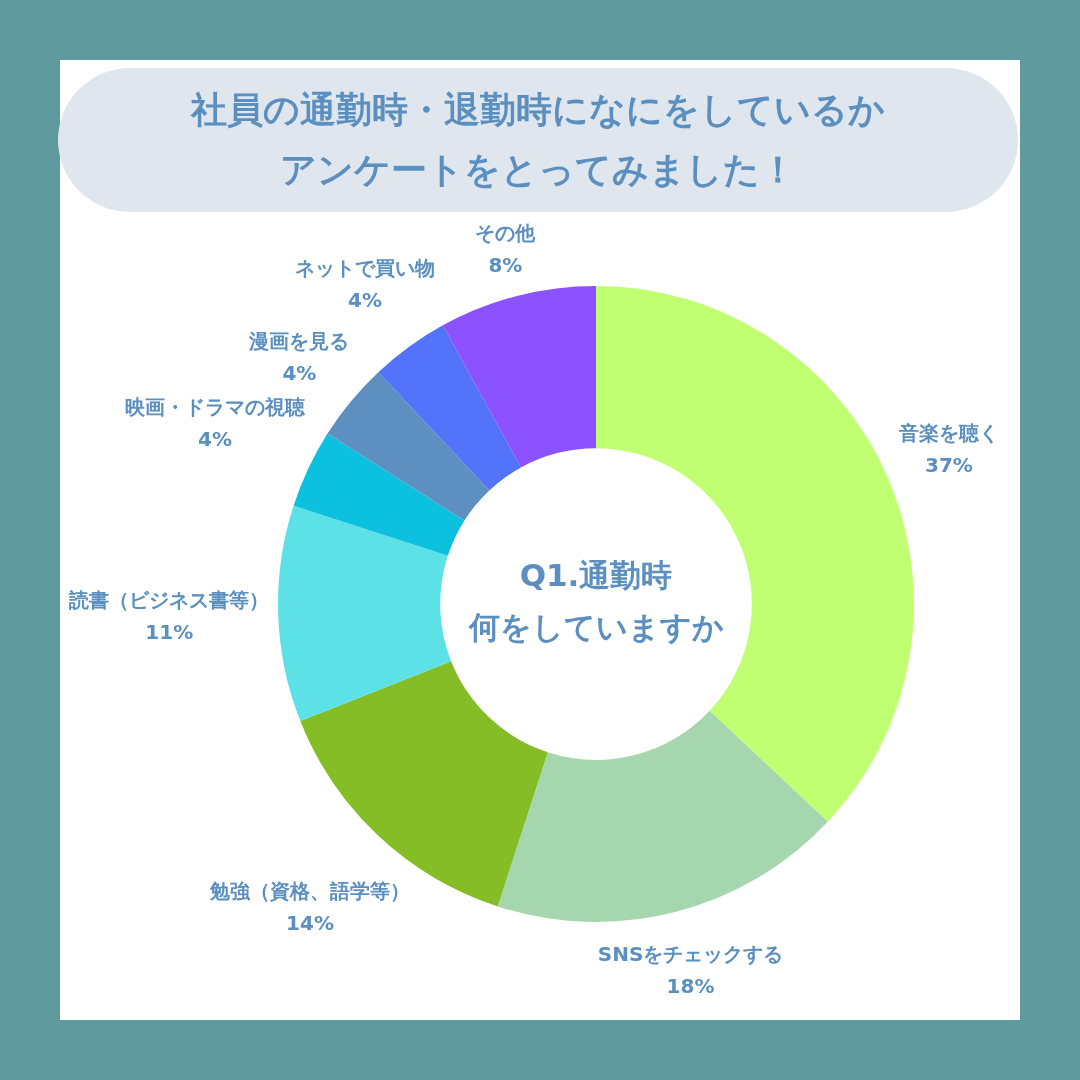  What do you see at coordinates (690, 986) in the screenshot?
I see `data-label: 18%` at bounding box center [690, 986].